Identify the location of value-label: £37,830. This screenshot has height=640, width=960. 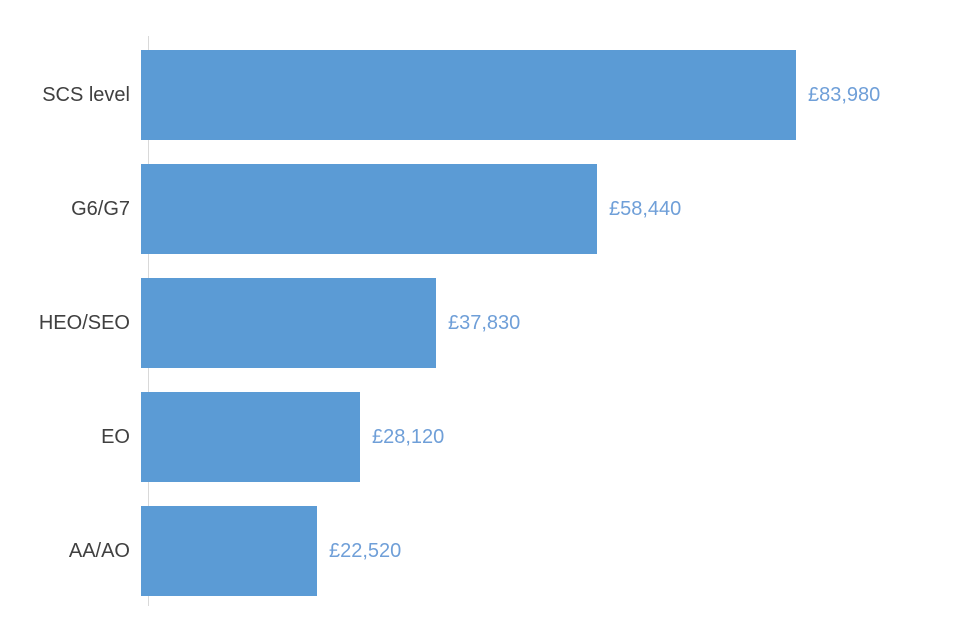
(484, 322).